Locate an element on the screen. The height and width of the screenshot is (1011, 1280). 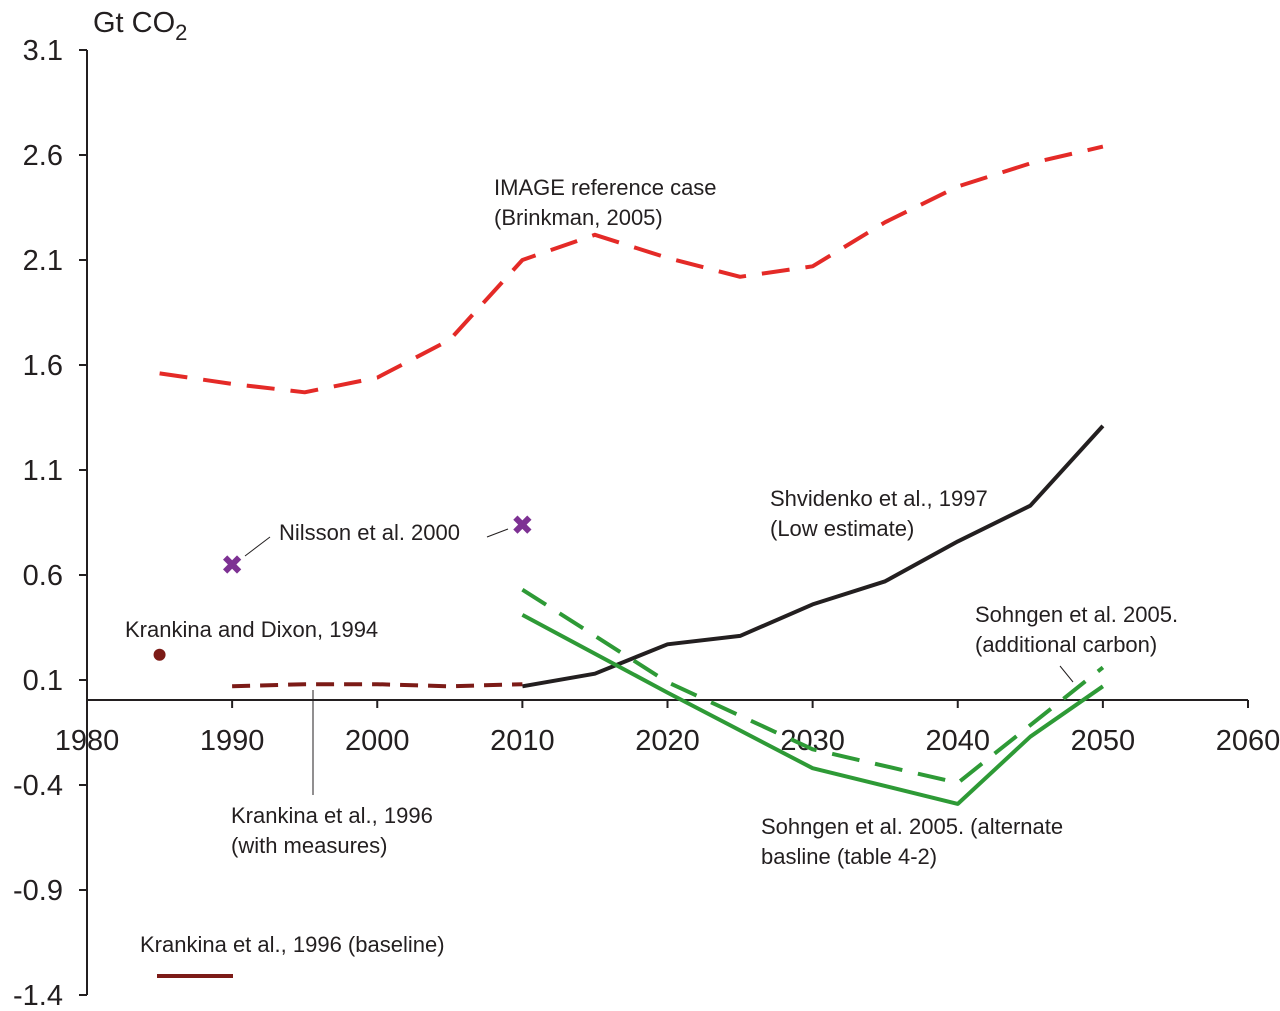
y-tick-label: -0.9 is located at coordinates (38, 891).